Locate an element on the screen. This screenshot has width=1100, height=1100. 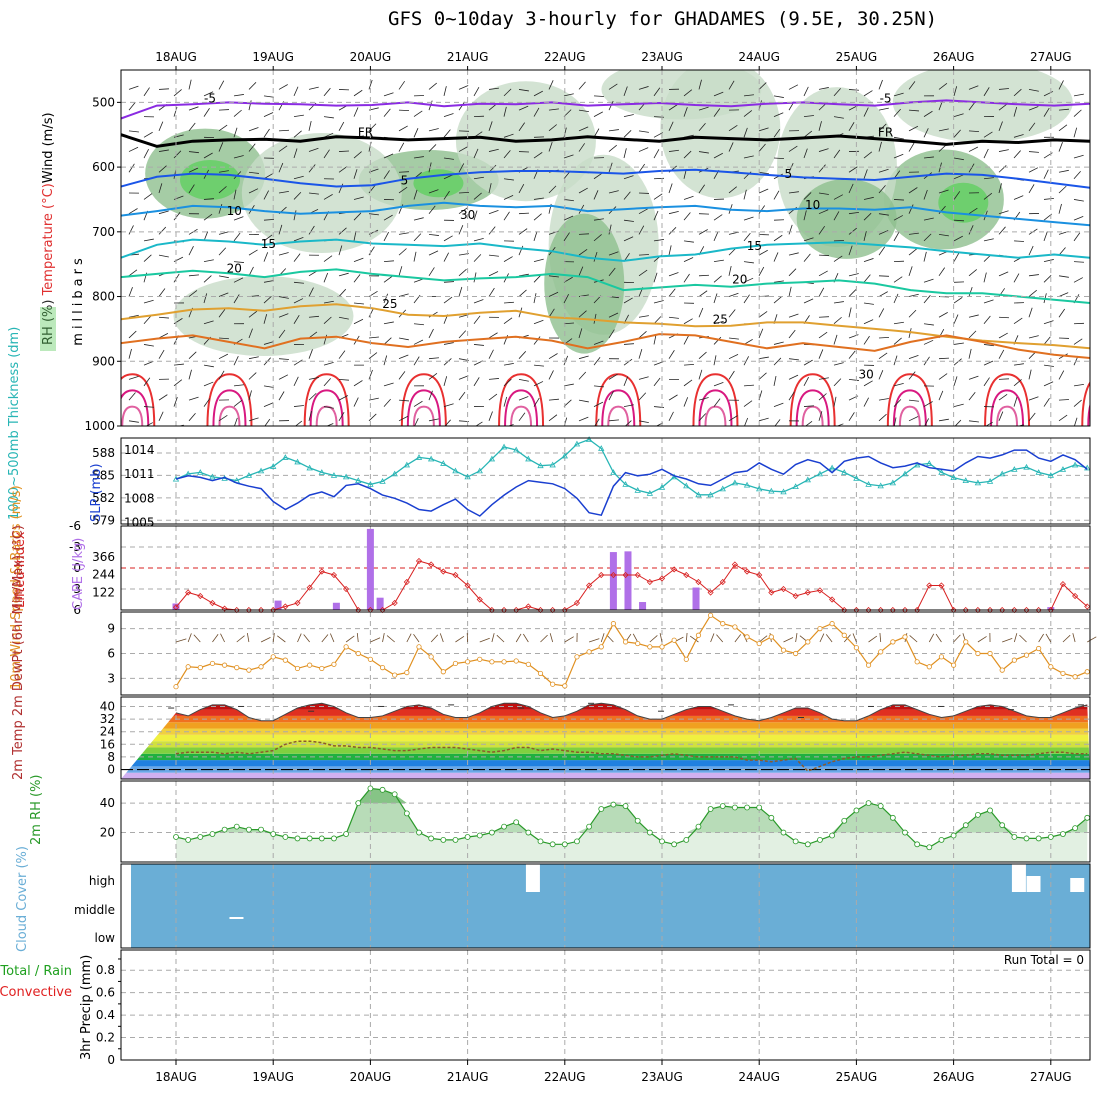
precip-frame is located at coordinates (605, 1005).